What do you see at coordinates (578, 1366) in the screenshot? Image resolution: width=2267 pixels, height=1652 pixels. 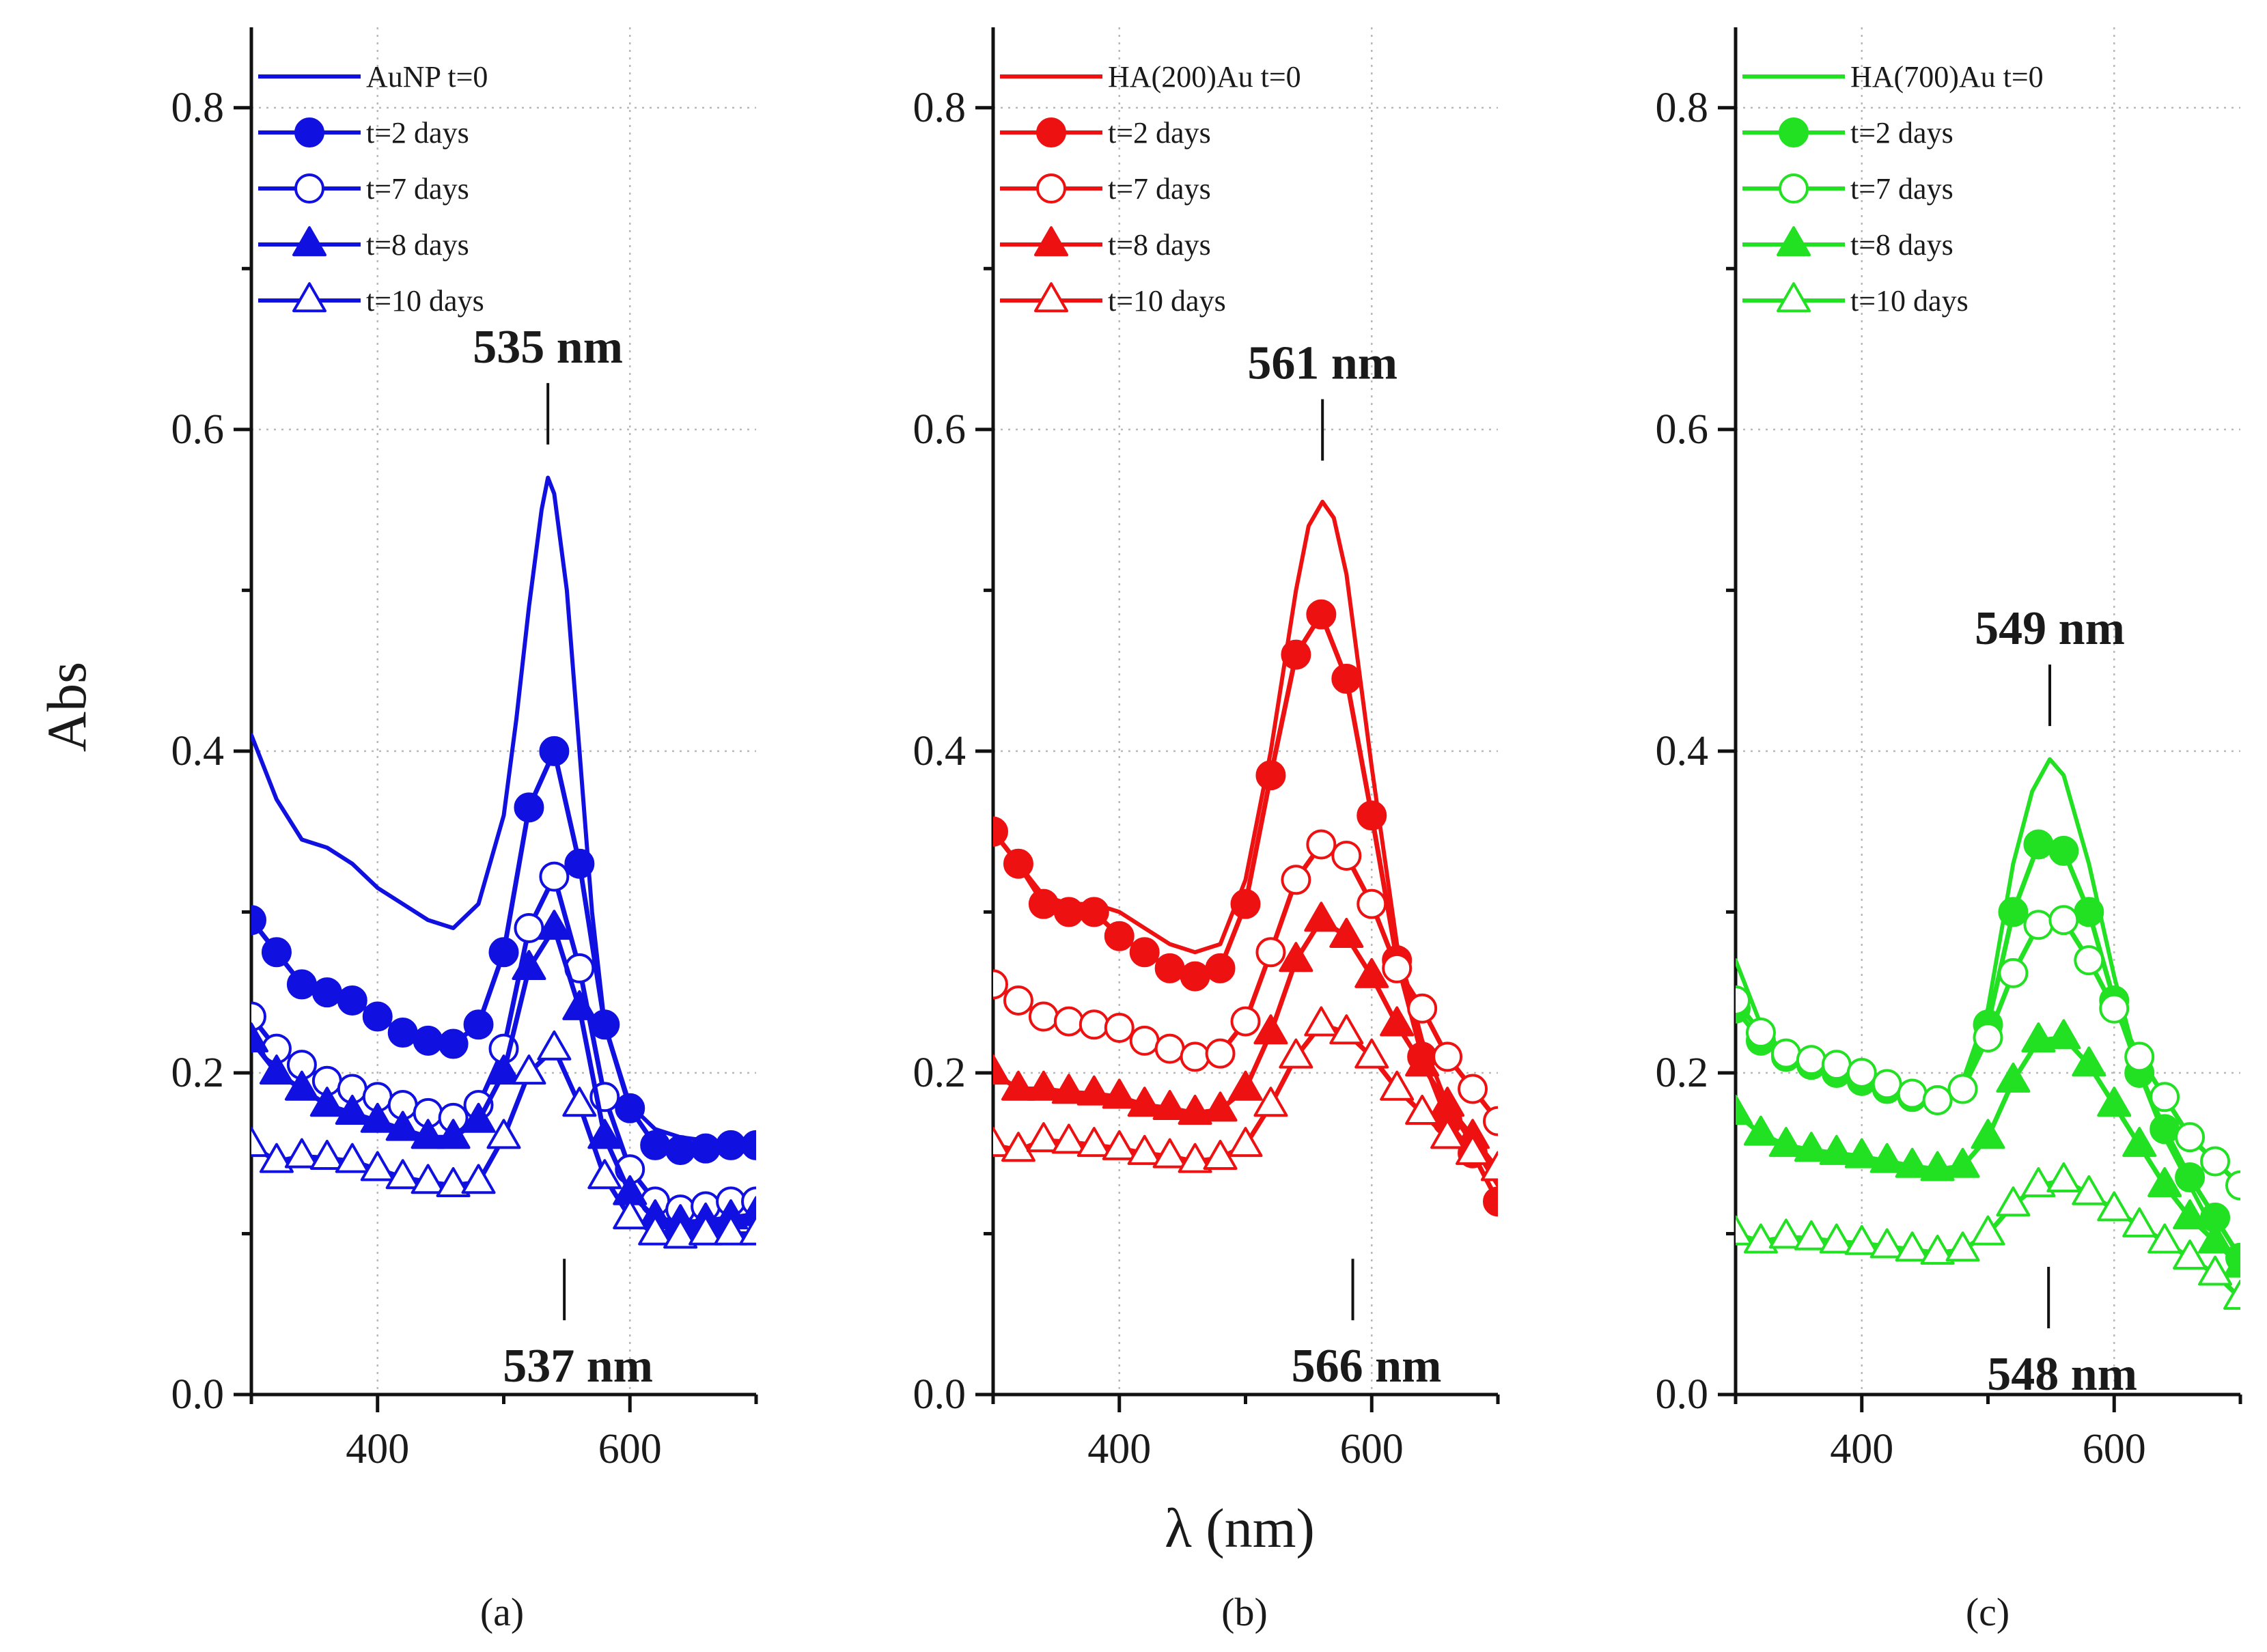 I see `peak-label: 537 nm` at bounding box center [578, 1366].